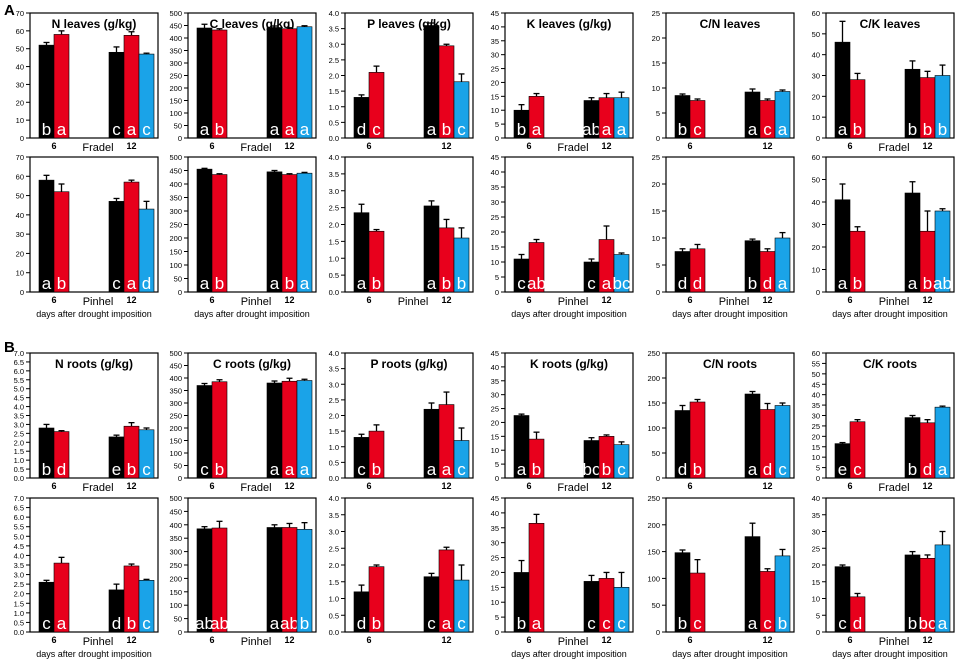  What do you see at coordinates (334, 174) in the screenshot?
I see `chart-a-bottom-3-ytick-label: 3.5` at bounding box center [334, 174].